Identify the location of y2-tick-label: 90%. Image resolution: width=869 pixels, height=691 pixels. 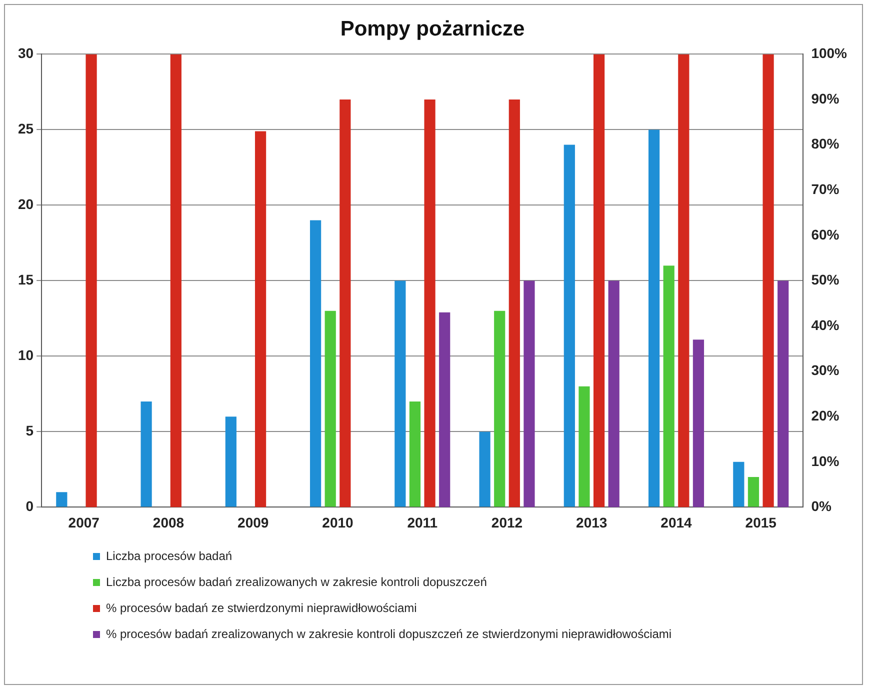
(825, 98).